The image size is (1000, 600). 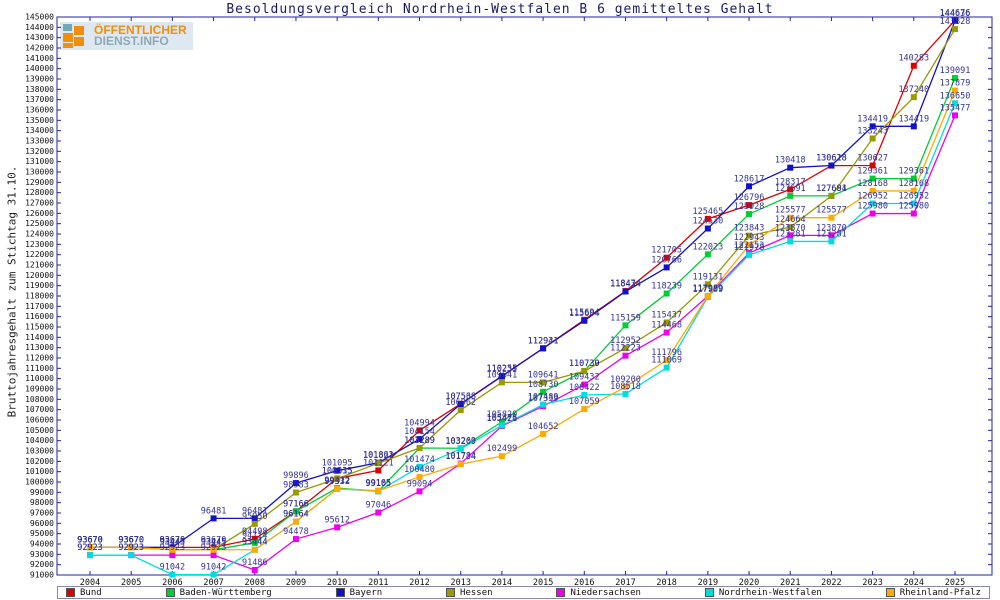 What do you see at coordinates (126, 36) in the screenshot?
I see `site-logo: ÖFFENTLICHER DIENST.INFO` at bounding box center [126, 36].